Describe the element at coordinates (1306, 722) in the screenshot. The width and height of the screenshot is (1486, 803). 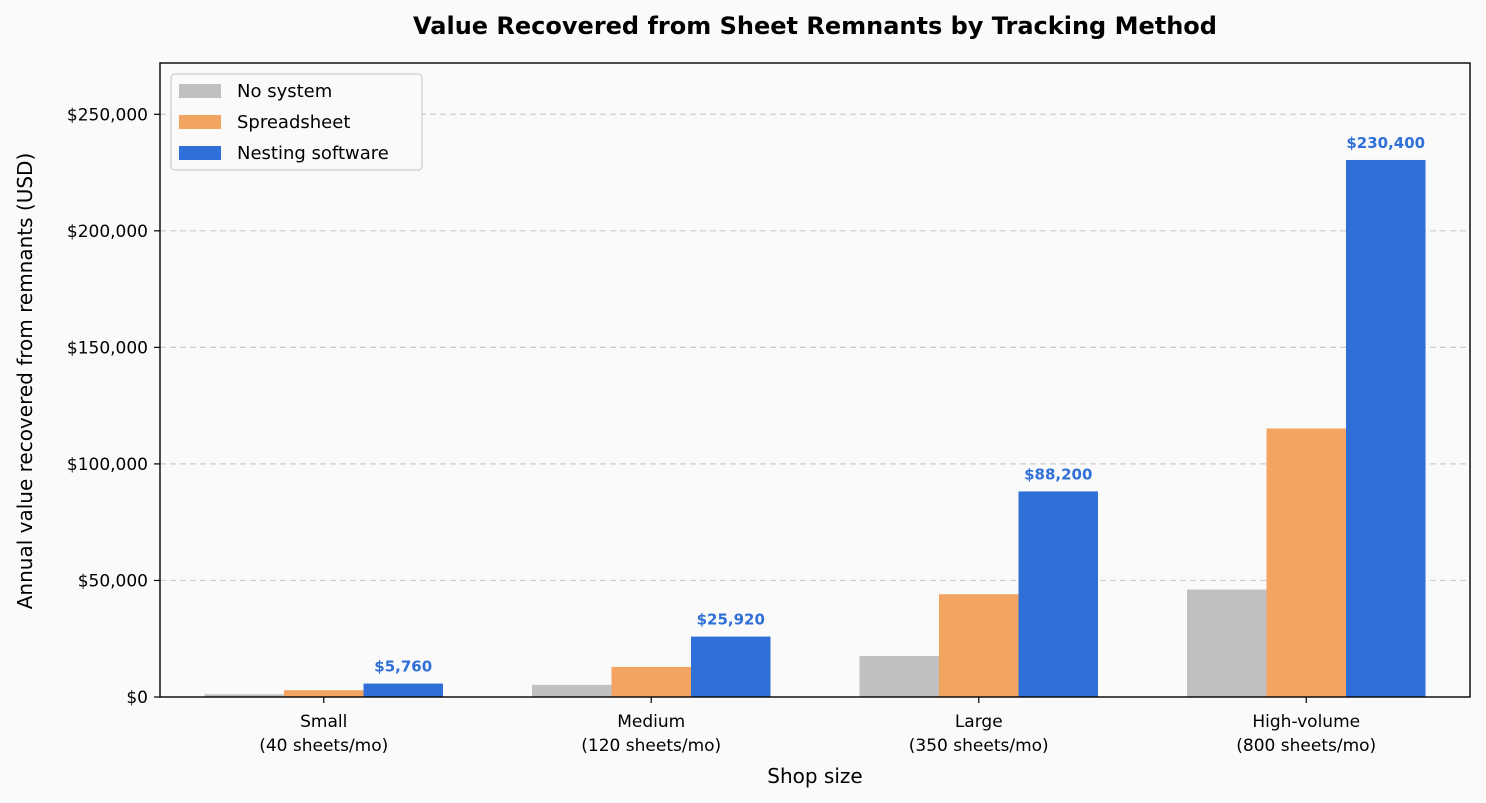
I see `x-tick-label: High-volume` at that location.